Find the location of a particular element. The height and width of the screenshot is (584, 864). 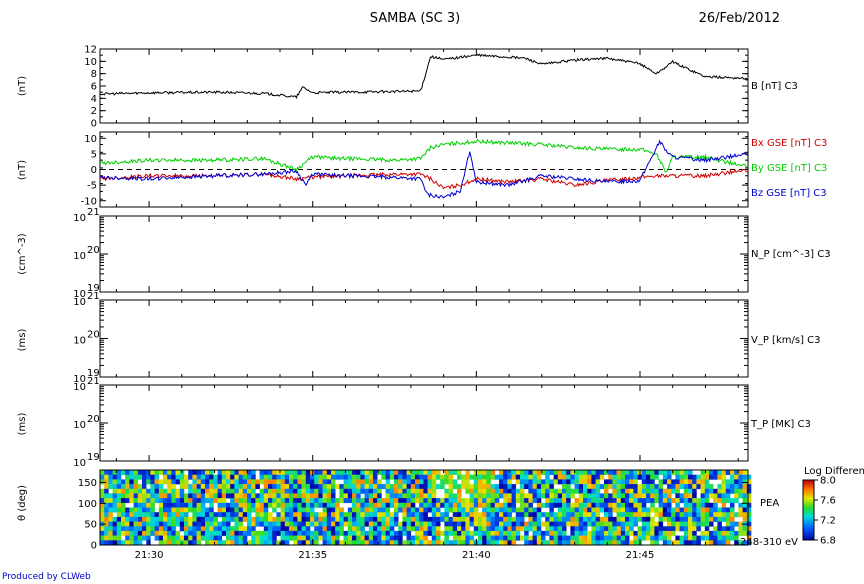

vp-ylabel: (ms) is located at coordinates (22, 340).